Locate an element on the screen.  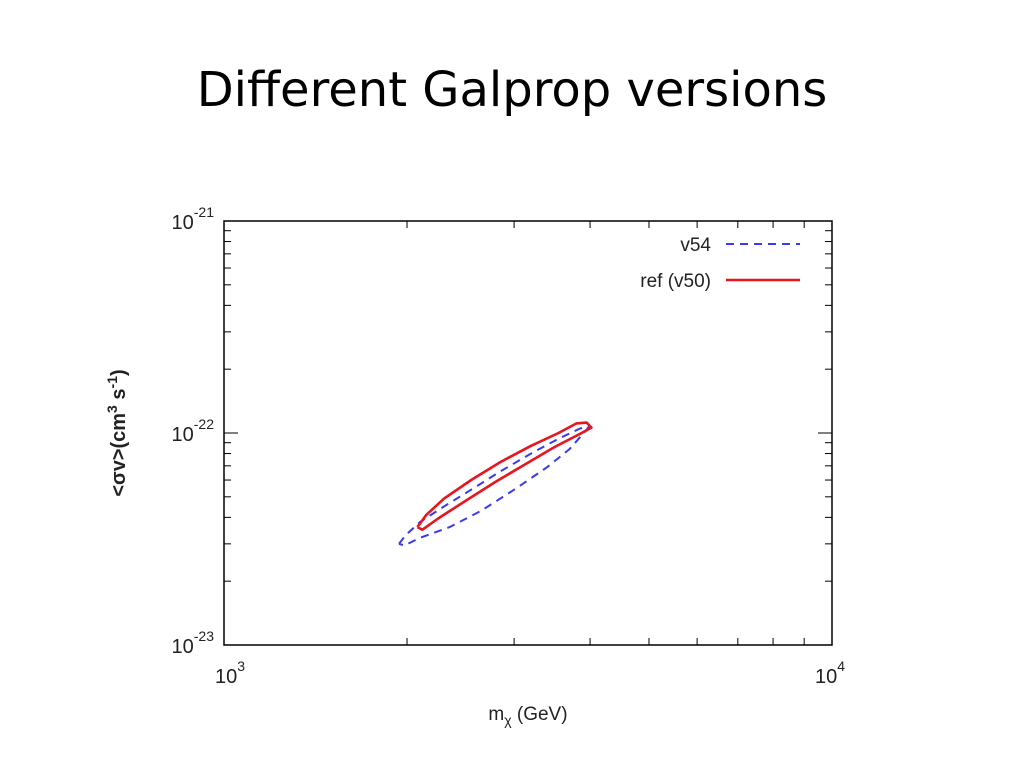
y-tick-label: 10-23 is located at coordinates (193, 643).